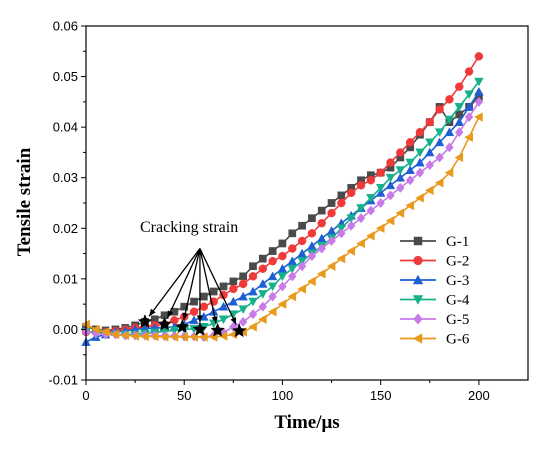 The height and width of the screenshot is (452, 550). Describe the element at coordinates (233, 321) in the screenshot. I see `arrowhead` at that location.